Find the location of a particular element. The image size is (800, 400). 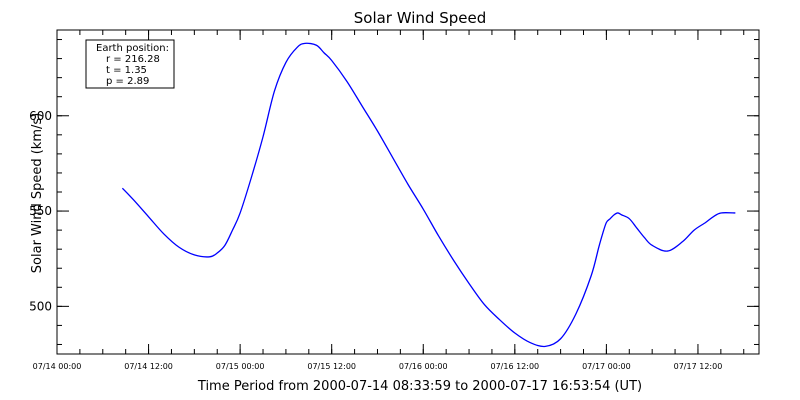

x-tick-label: 07/14 12:00 is located at coordinates (148, 366).